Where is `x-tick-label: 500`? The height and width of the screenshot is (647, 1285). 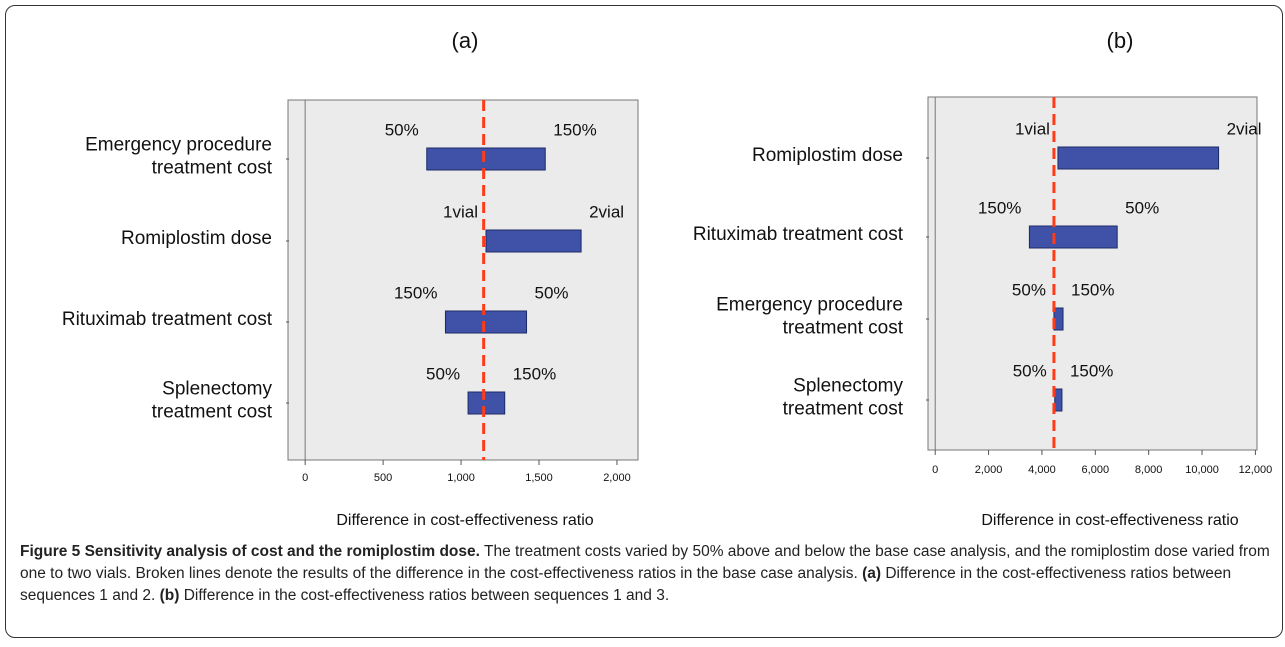
x-tick-label: 500 is located at coordinates (383, 478).